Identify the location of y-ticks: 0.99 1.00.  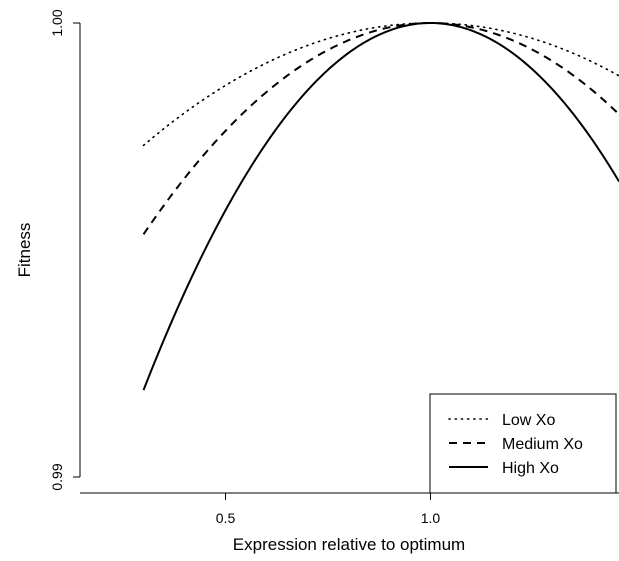
(64, 250).